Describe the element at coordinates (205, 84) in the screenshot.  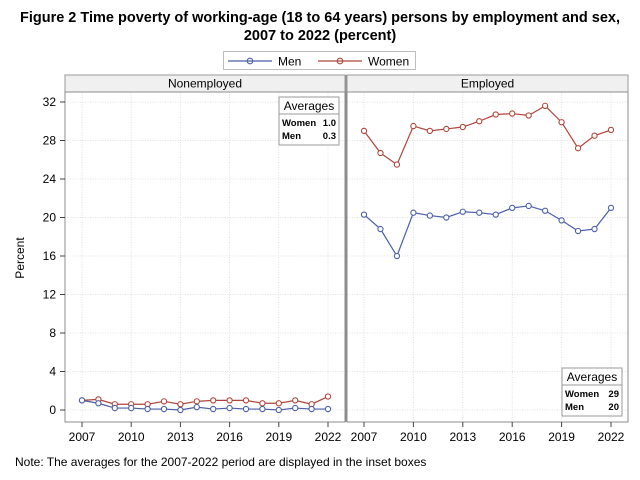
I see `panel-label: Nonemployed` at that location.